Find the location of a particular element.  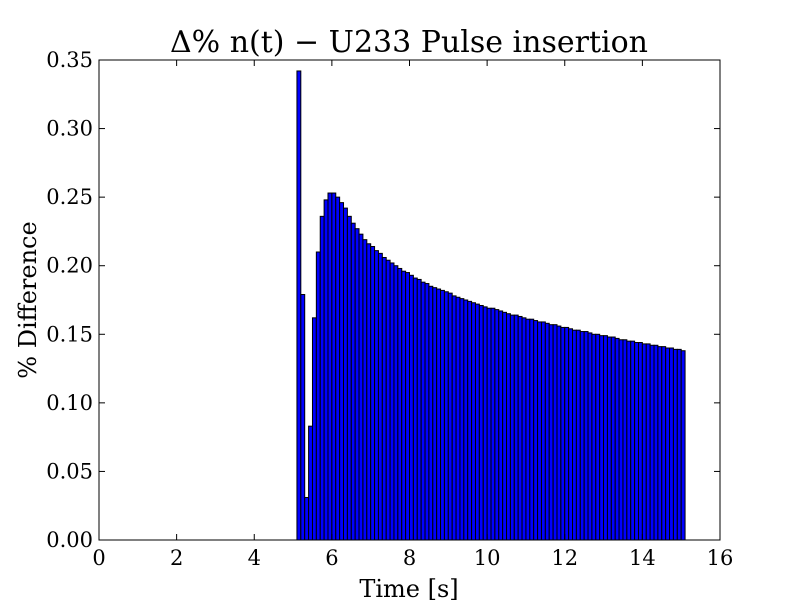

x-tick-label: 4 is located at coordinates (254, 558).